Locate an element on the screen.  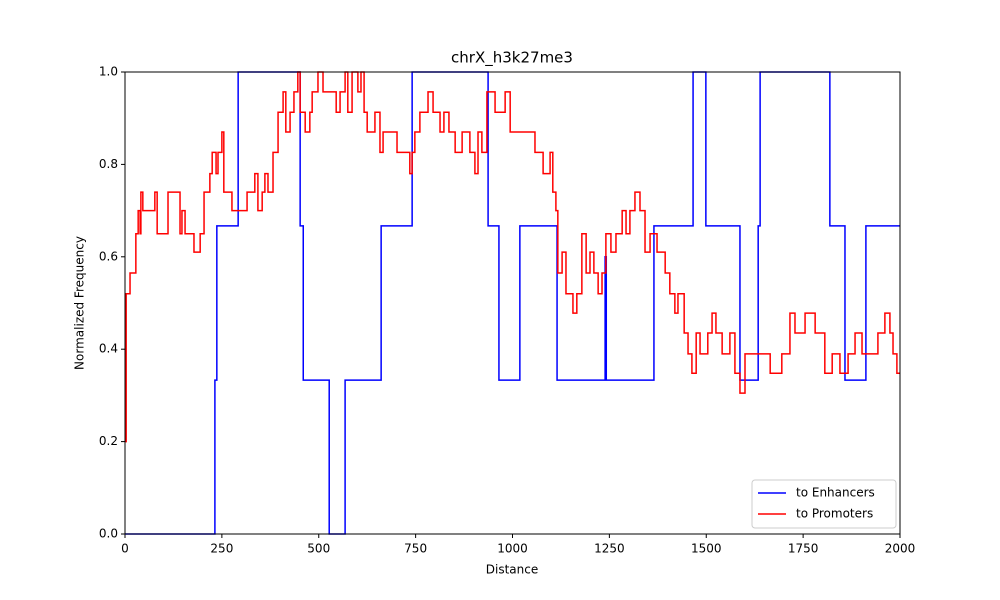
chart-title: chrX_h3k27me3 is located at coordinates (512, 58).